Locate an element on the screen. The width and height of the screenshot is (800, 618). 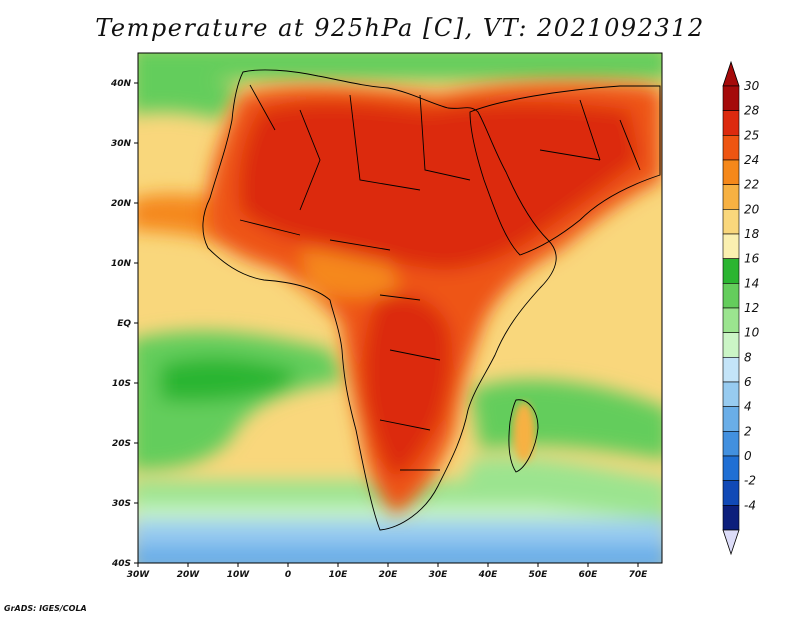
lon-label: 20W is located at coordinates (189, 575).